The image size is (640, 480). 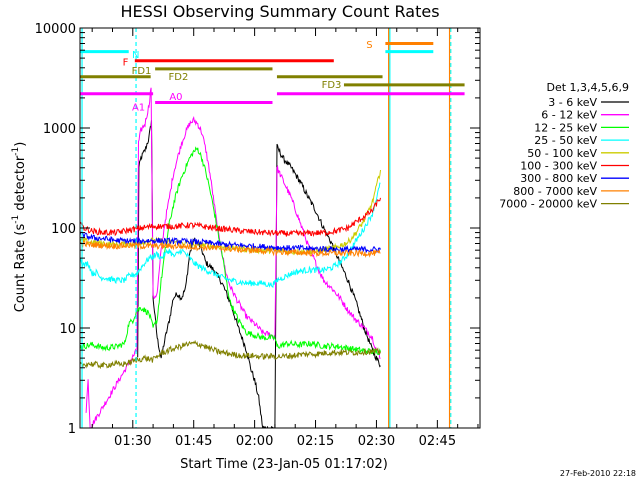 I want to click on legend-label-2: 12 - 25 keV, so click(x=565, y=127).